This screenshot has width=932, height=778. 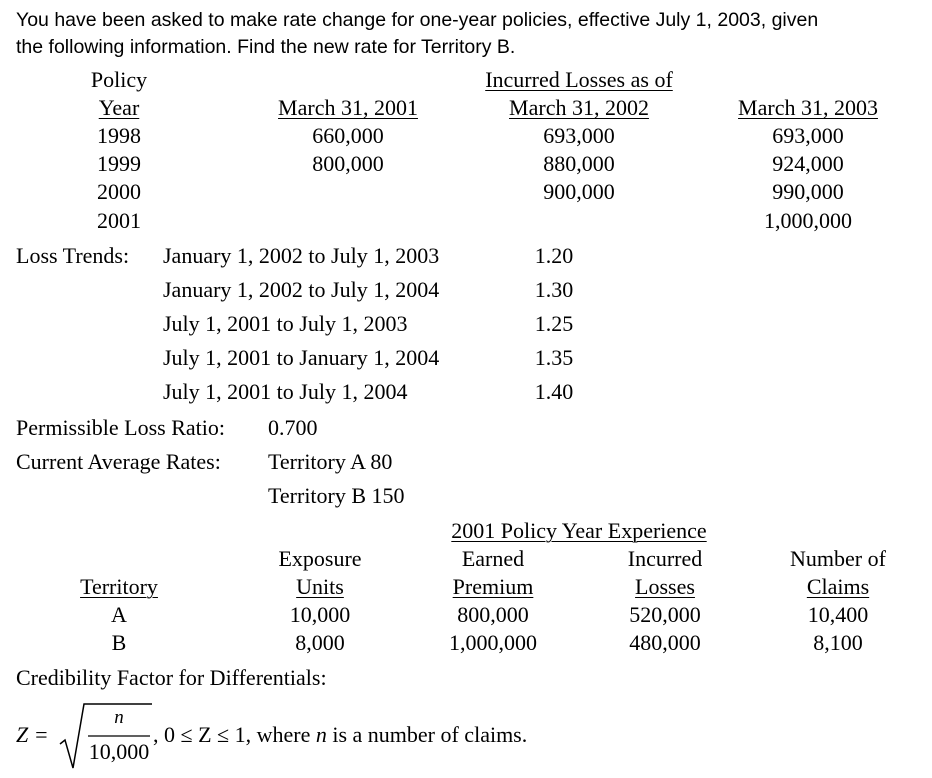 What do you see at coordinates (119, 135) in the screenshot?
I see `row-year: 1998` at bounding box center [119, 135].